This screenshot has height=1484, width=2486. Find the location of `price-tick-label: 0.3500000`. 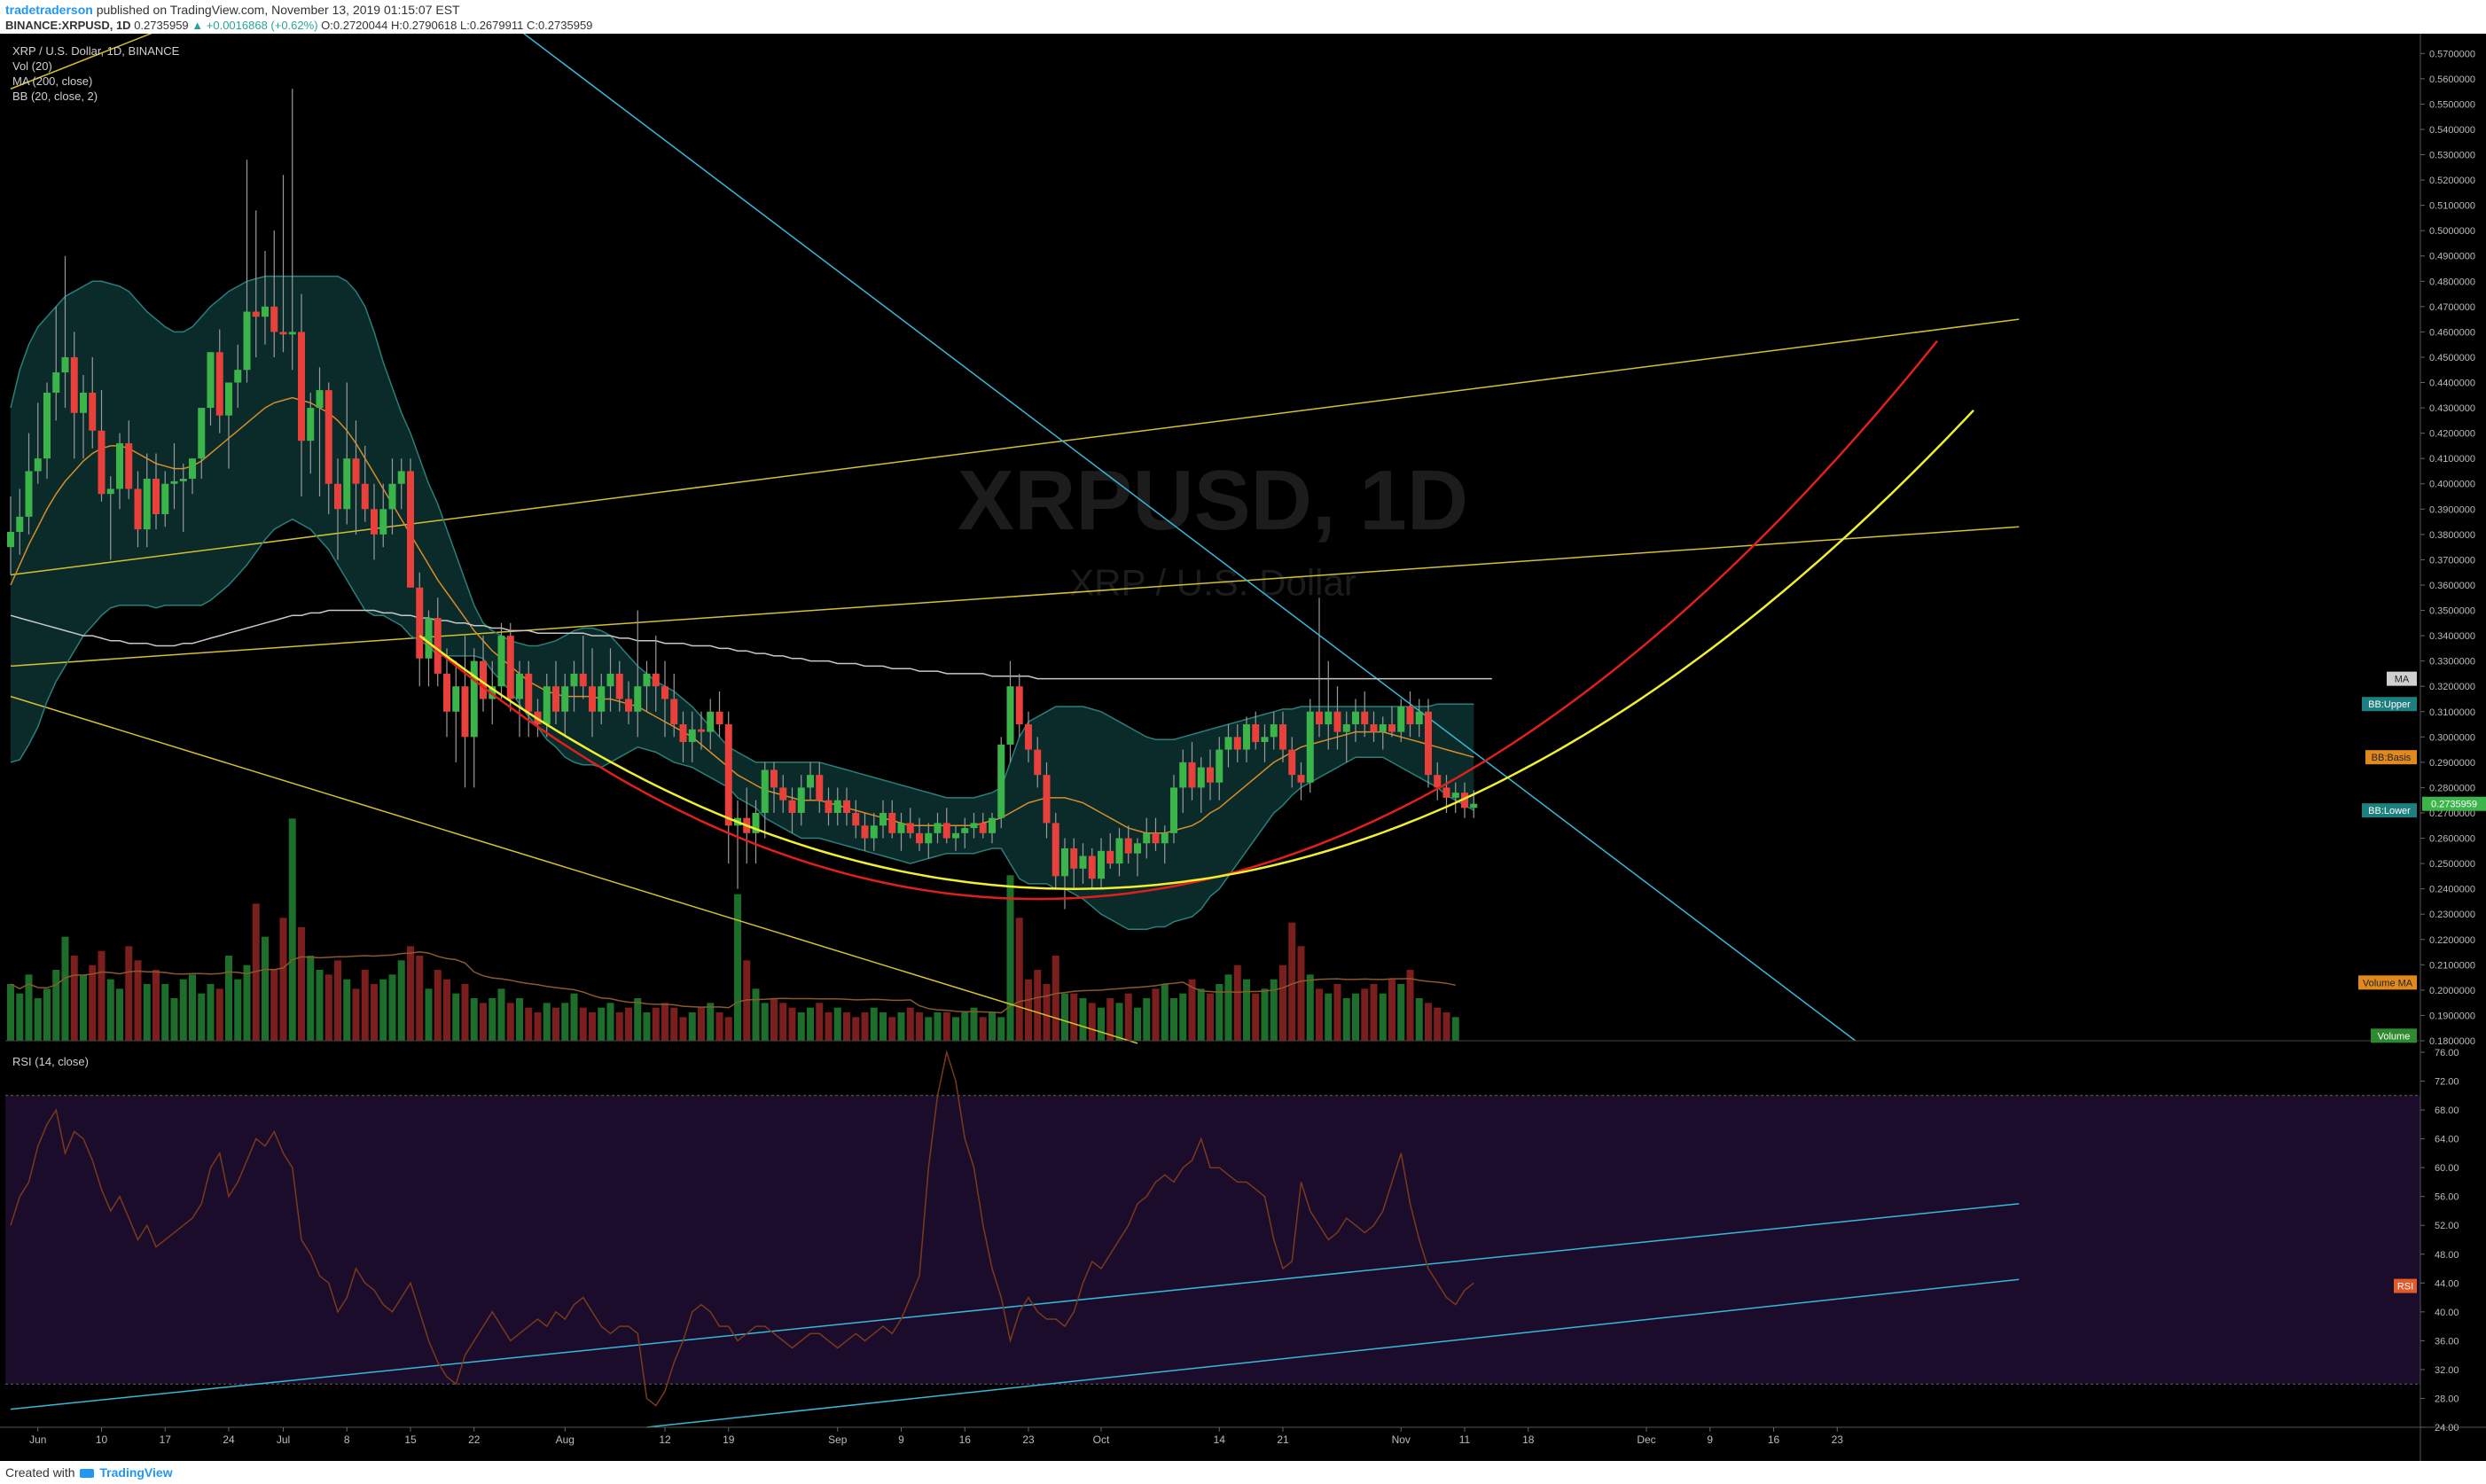

price-tick-label: 0.3500000 is located at coordinates (2452, 611).